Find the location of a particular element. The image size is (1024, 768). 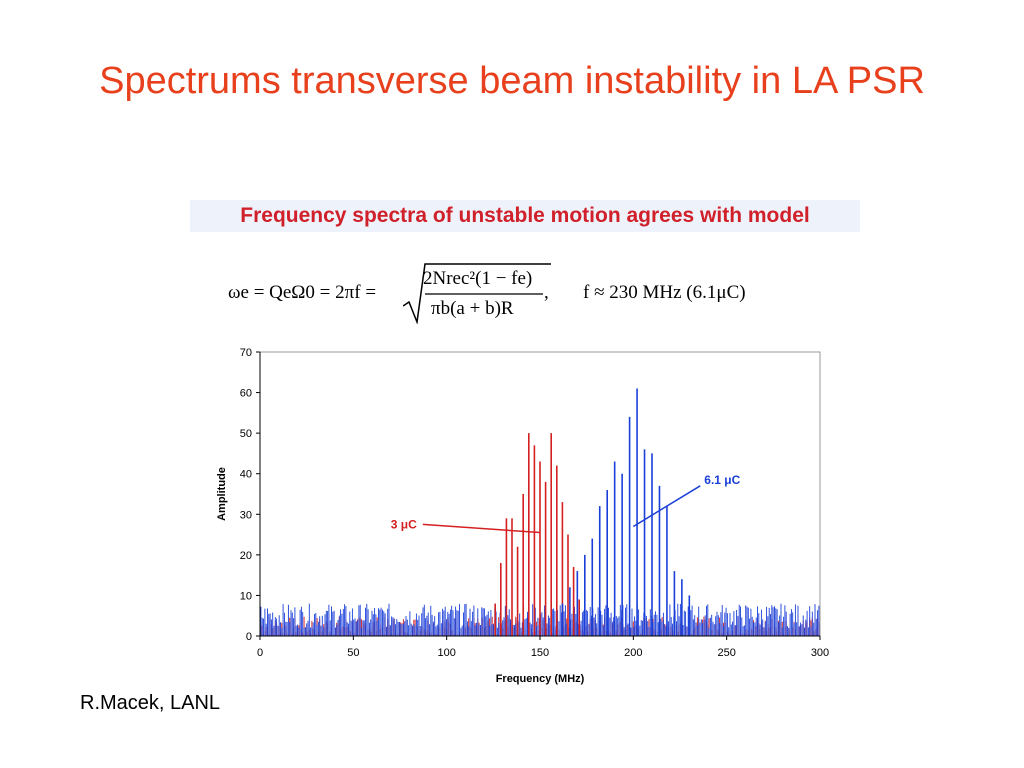

chart-bars is located at coordinates (592, 512).